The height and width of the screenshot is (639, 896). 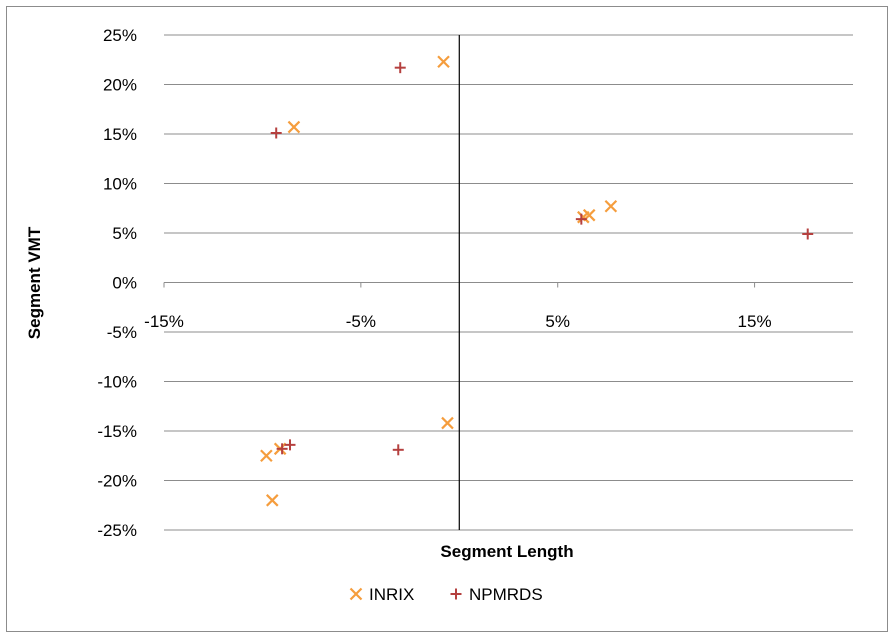 What do you see at coordinates (117, 382) in the screenshot?
I see `y-tick-label: -10%` at bounding box center [117, 382].